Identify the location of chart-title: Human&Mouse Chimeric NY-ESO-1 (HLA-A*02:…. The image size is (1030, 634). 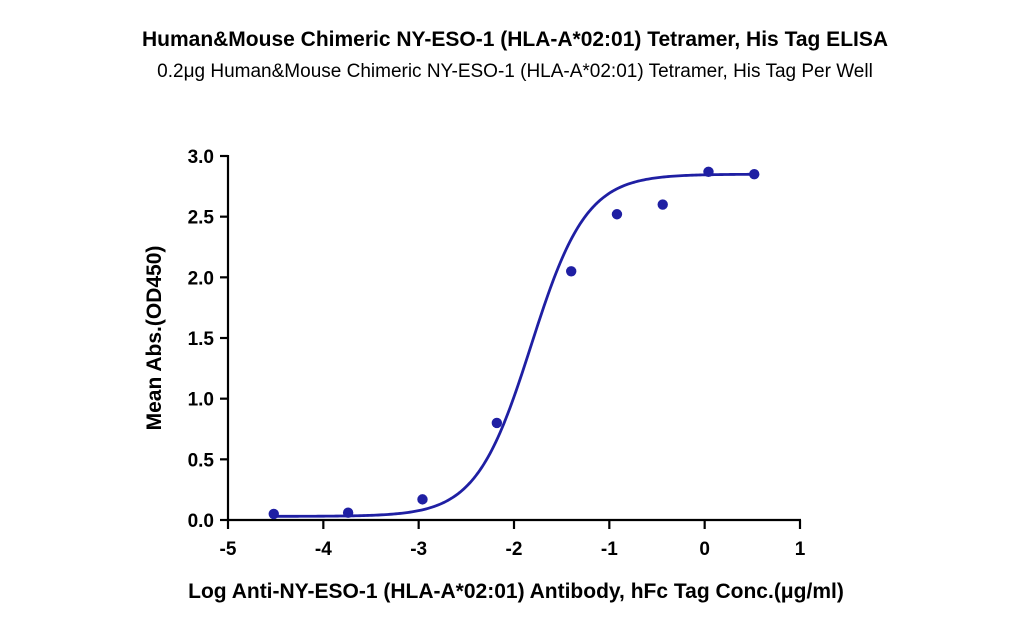
(515, 39).